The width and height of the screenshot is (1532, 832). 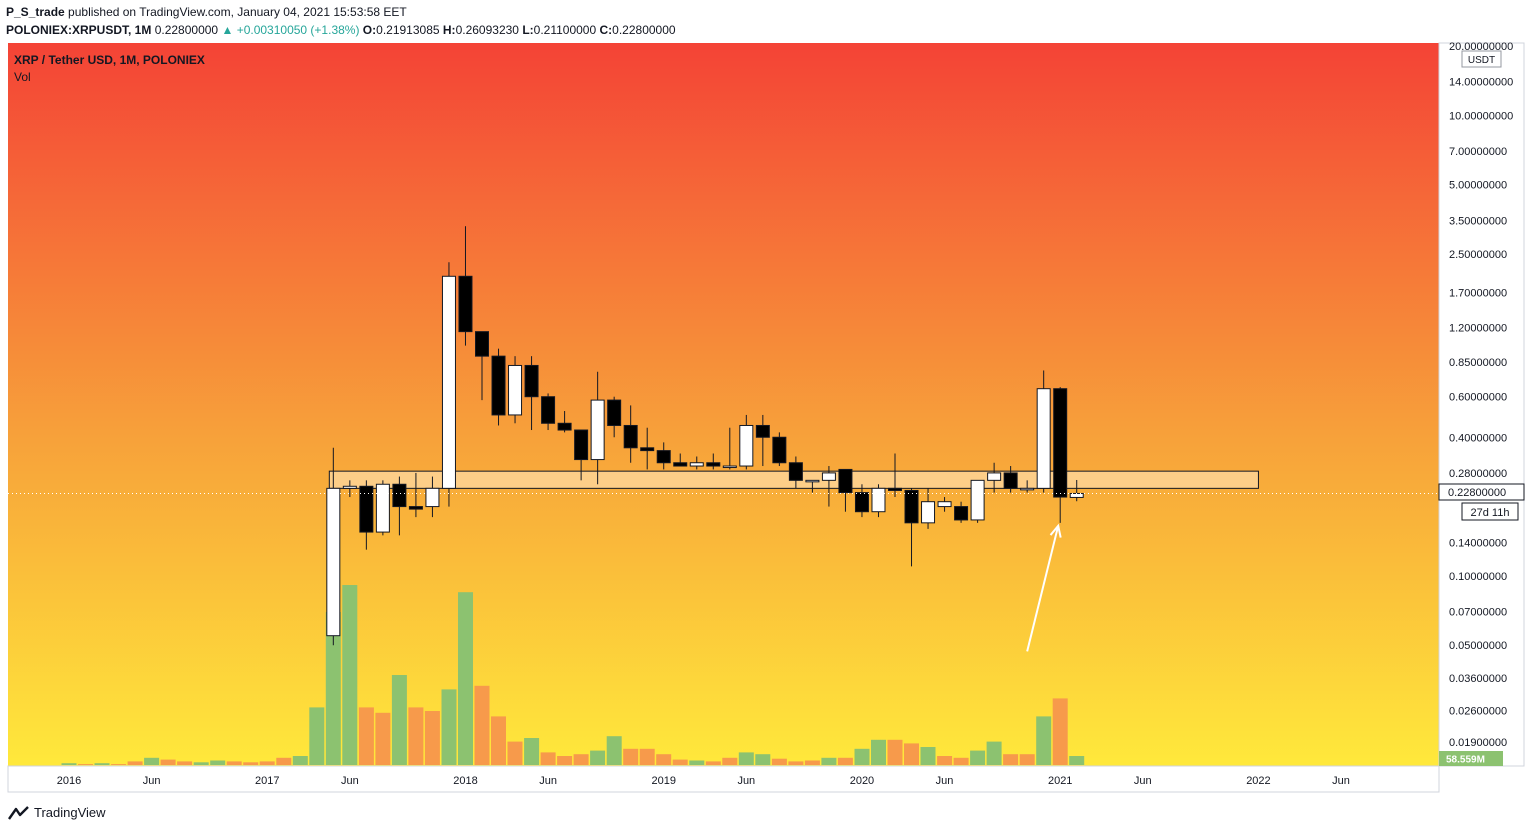 What do you see at coordinates (1478, 328) in the screenshot?
I see `price-tick-label: 1.20000000` at bounding box center [1478, 328].